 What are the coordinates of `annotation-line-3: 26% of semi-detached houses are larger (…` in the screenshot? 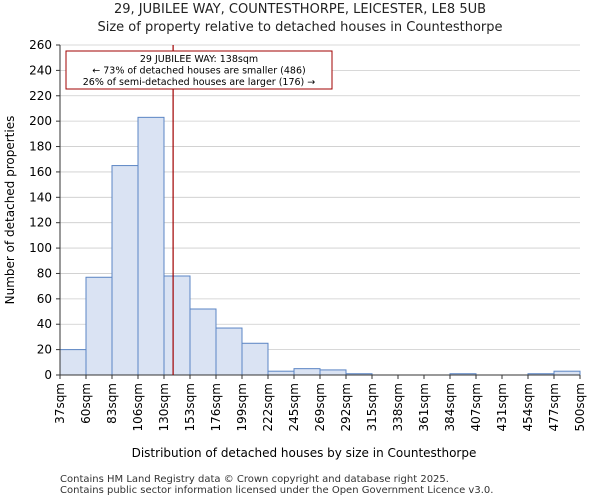 It's located at (199, 82).